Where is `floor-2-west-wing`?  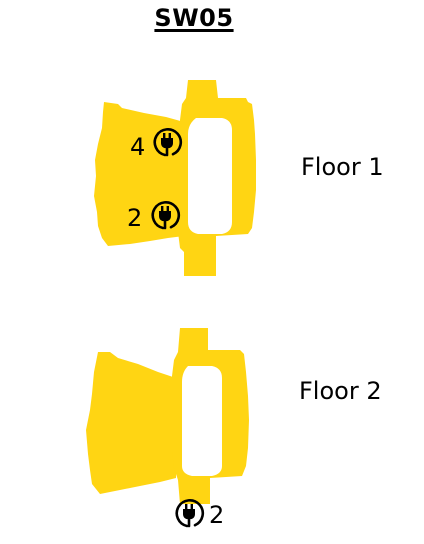 floor-2-west-wing is located at coordinates (131, 423).